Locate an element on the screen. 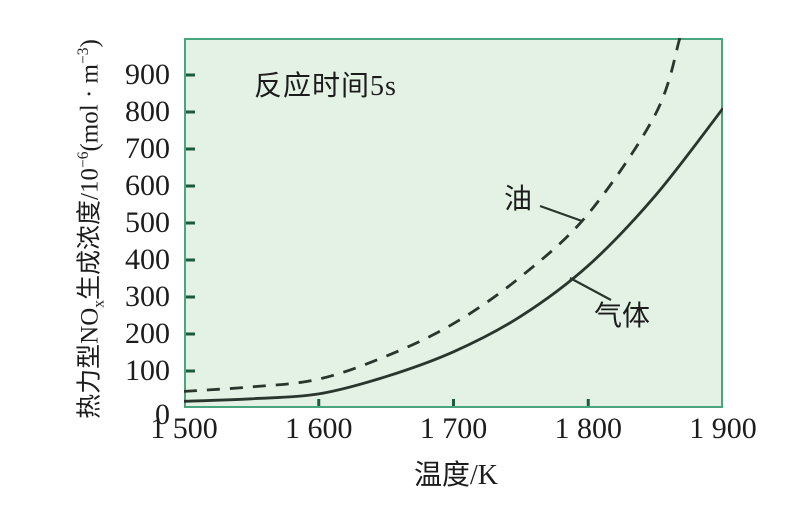 This screenshot has height=523, width=800. x-tick-label: 1 800 is located at coordinates (588, 428).